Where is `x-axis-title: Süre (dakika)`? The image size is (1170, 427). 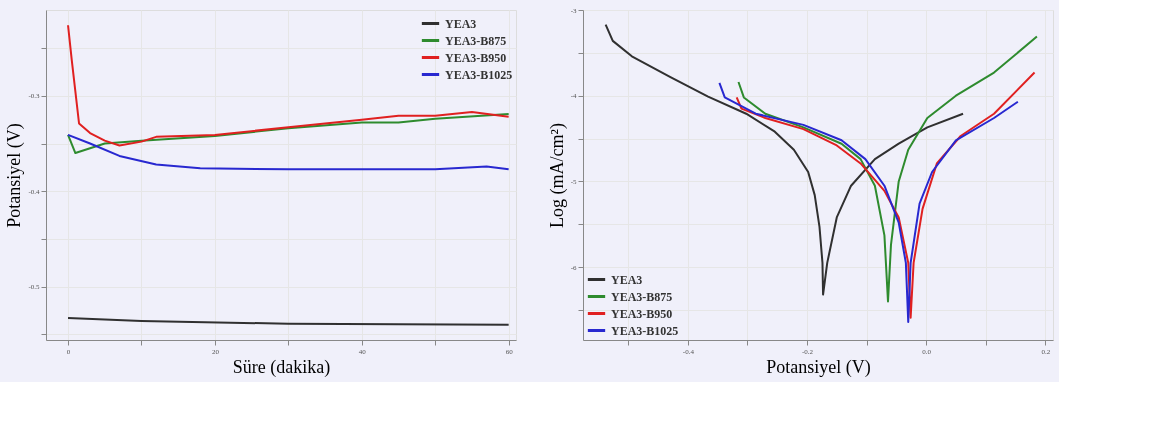 x-axis-title: Süre (dakika) is located at coordinates (281, 367).